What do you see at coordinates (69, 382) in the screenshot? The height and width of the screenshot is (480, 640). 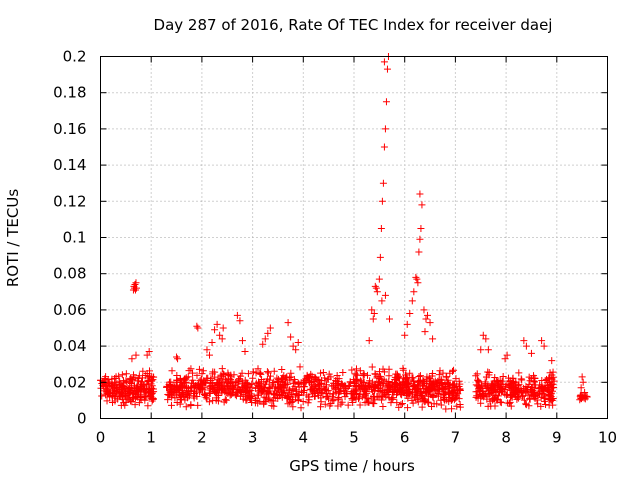 I see `y-tick-label: 0.02` at bounding box center [69, 382].